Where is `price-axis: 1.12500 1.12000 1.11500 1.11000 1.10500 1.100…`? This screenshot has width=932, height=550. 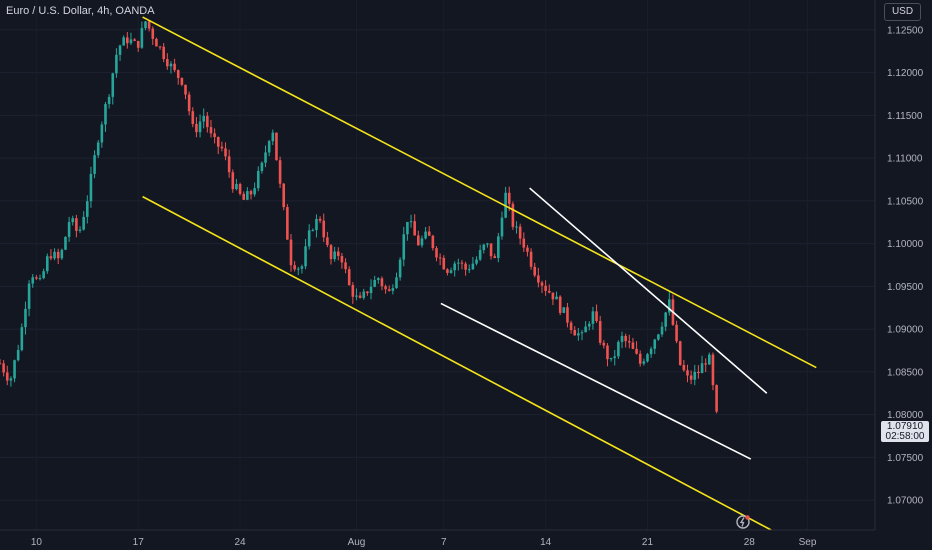 price-axis: 1.12500 1.12000 1.11500 1.11000 1.10500 1.100… is located at coordinates (899, 265).